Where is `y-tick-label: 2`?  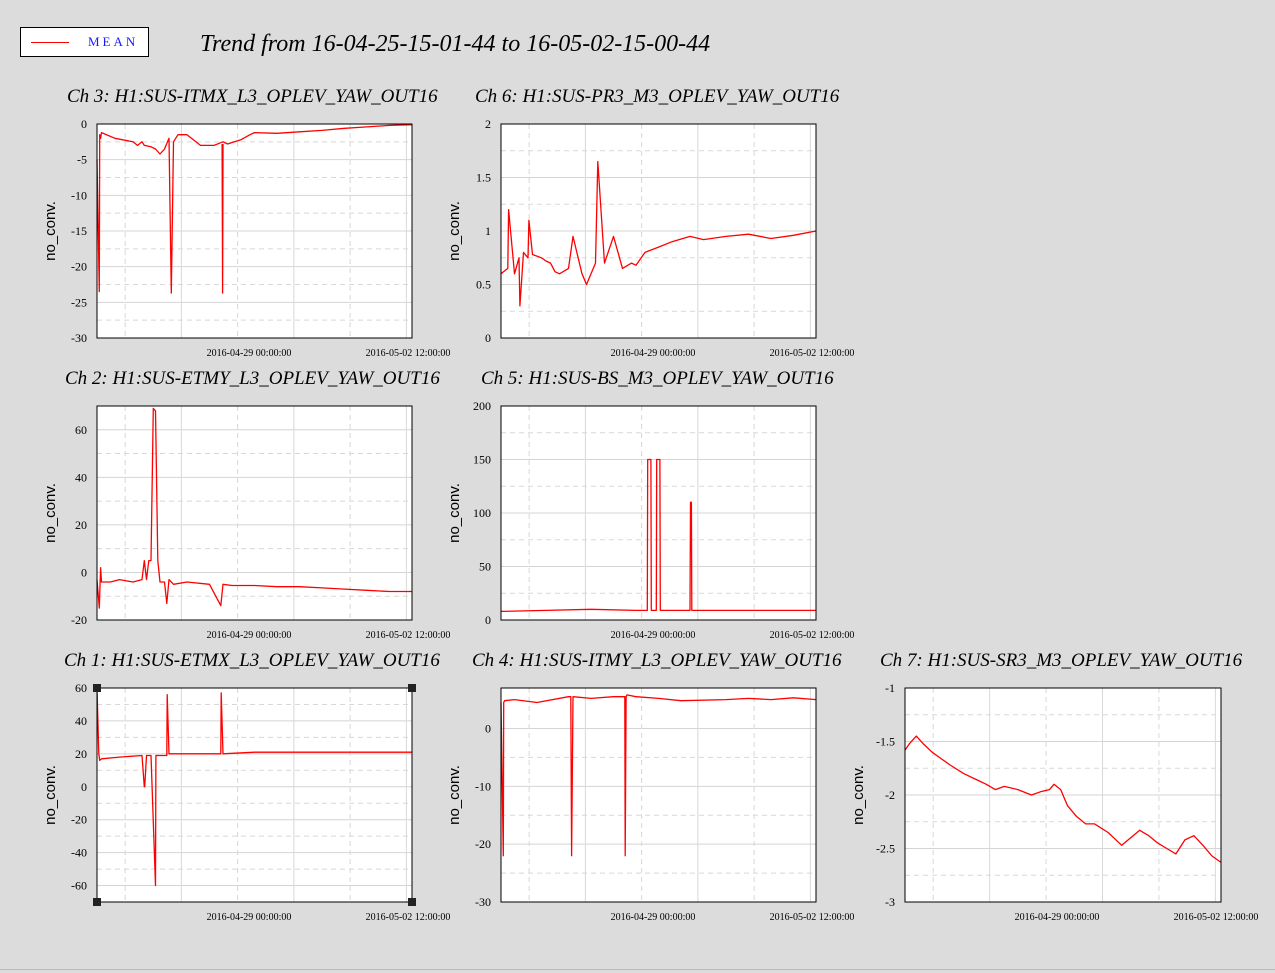
y-tick-label: 2 is located at coordinates (488, 124).